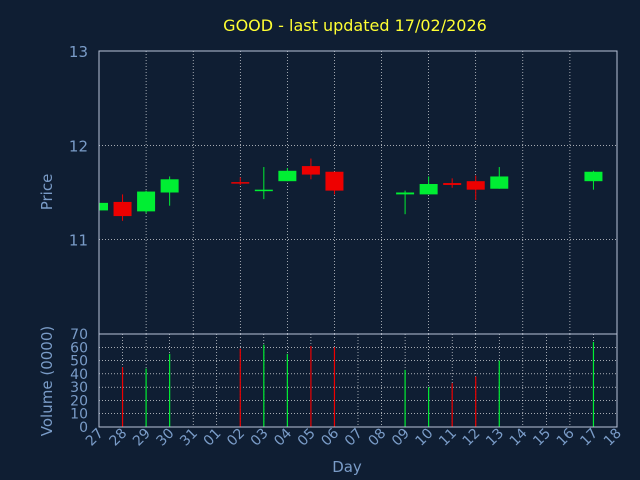 This screenshot has height=480, width=640. What do you see at coordinates (472, 438) in the screenshot?
I see `day-tick-label: 12` at bounding box center [472, 438].